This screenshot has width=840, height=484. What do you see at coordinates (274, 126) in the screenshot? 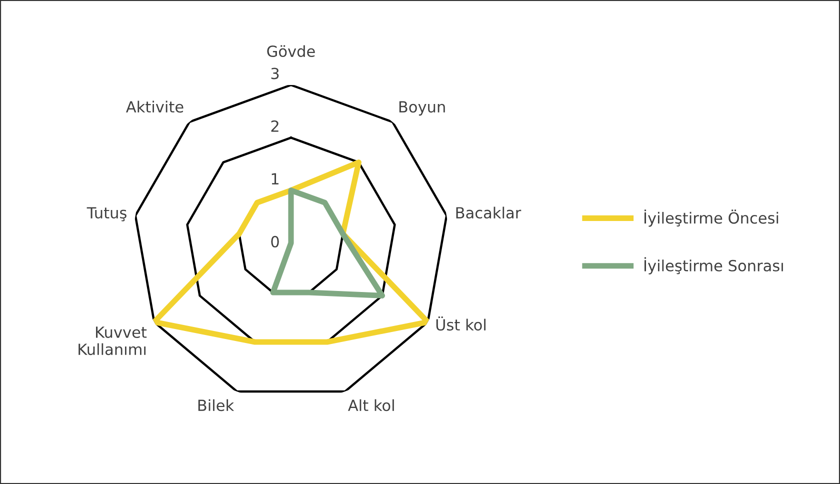
I see `y-tick-label: 2` at bounding box center [274, 126].